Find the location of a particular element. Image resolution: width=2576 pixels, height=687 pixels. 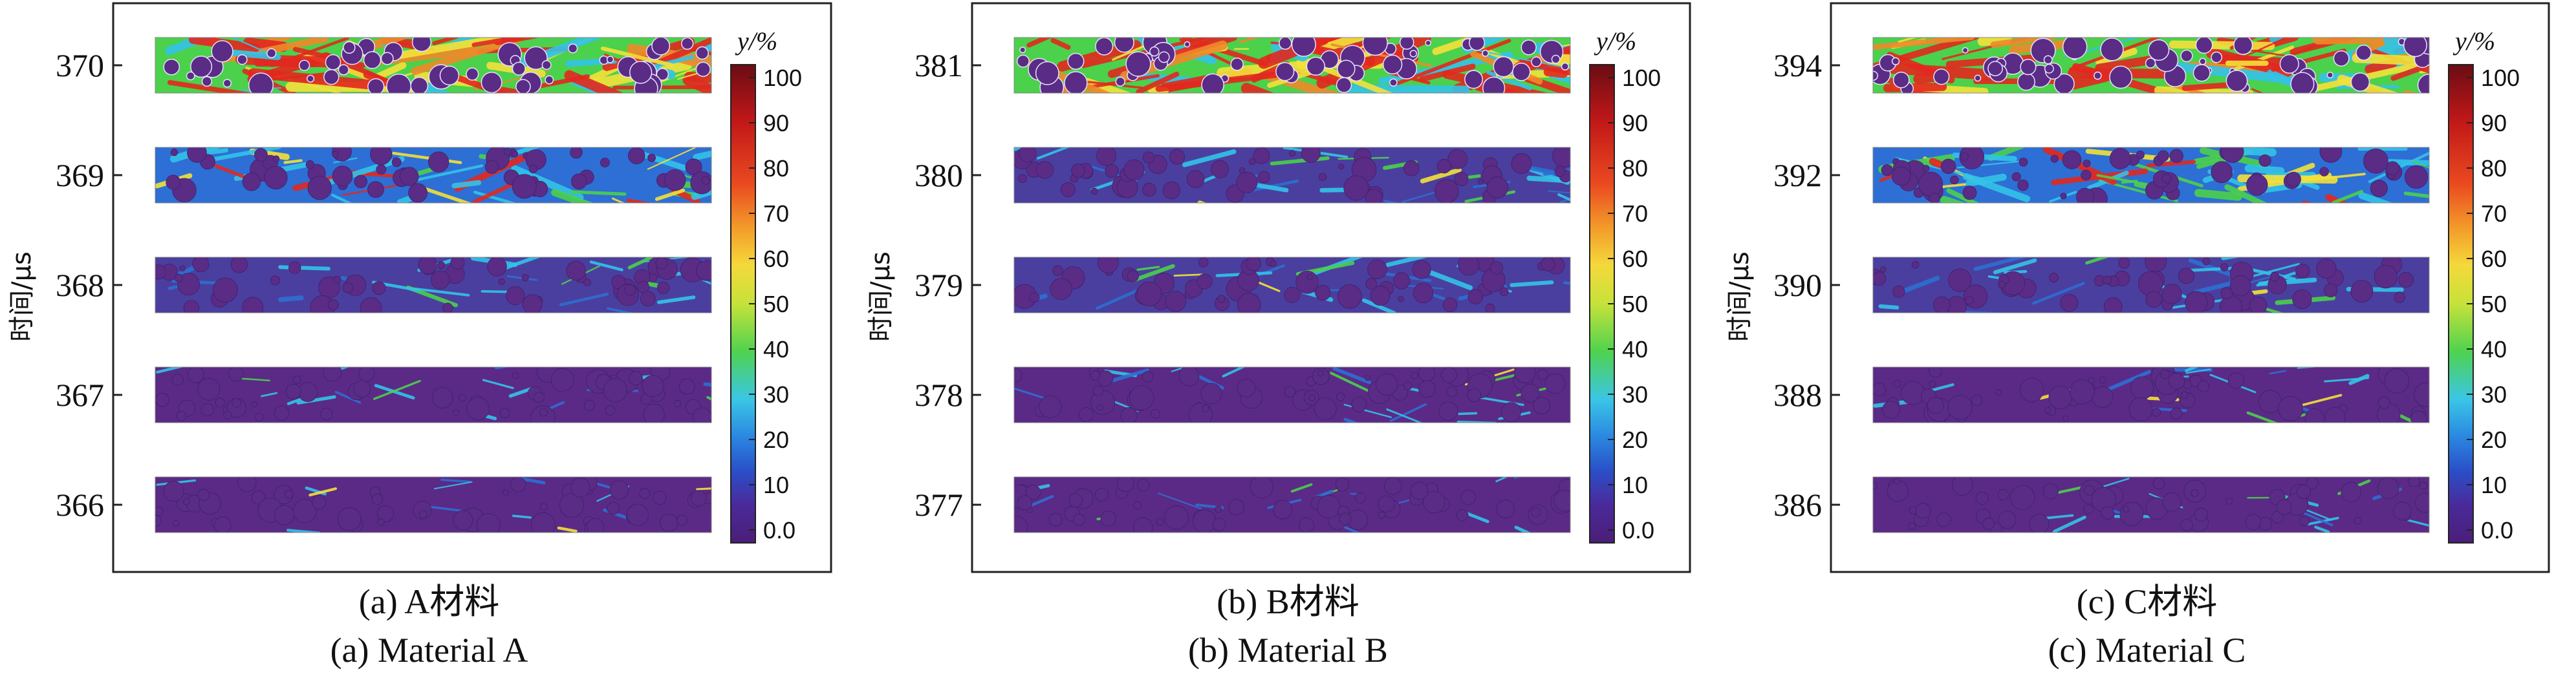

panel-b-caption-en: (b) Material B is located at coordinates (1288, 650).